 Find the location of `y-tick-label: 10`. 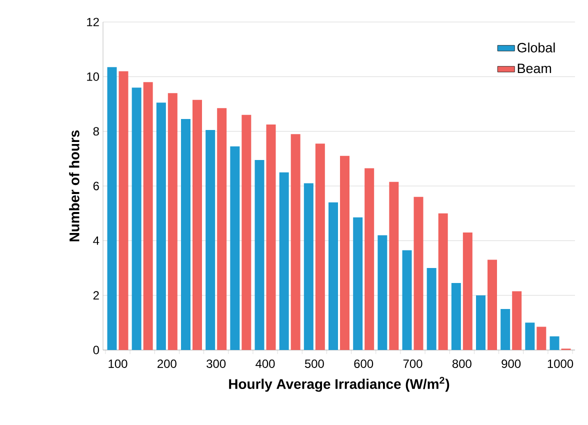

y-tick-label: 10 is located at coordinates (93, 76).